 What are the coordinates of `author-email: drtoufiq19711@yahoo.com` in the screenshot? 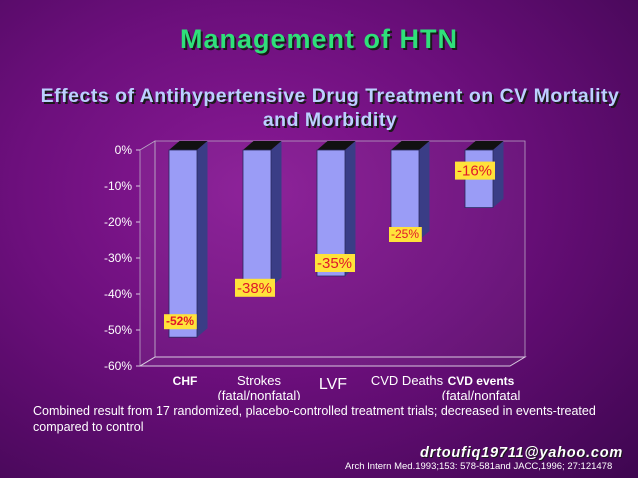 It's located at (522, 453).